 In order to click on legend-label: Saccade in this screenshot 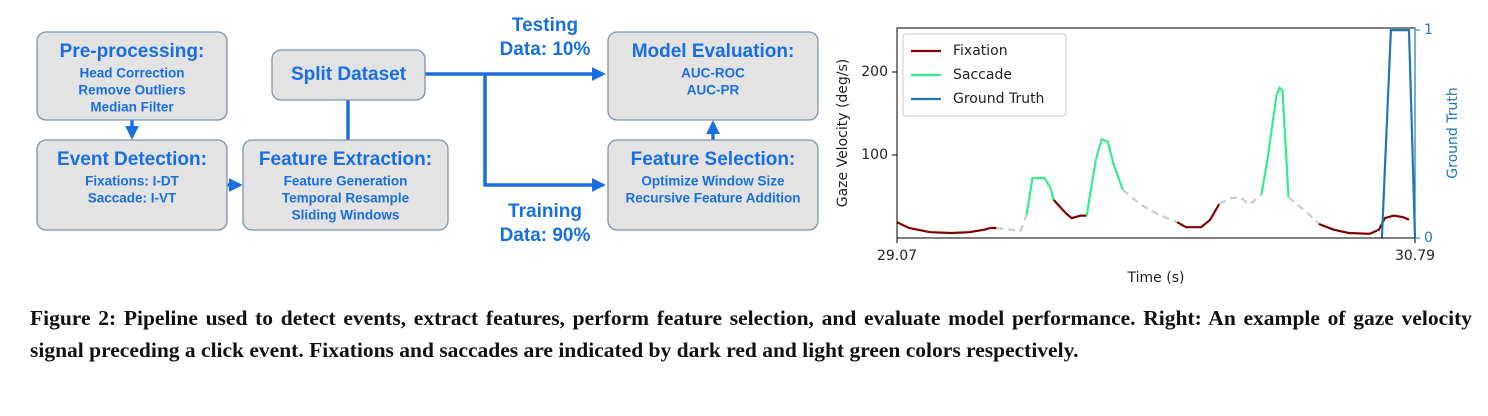, I will do `click(982, 75)`.